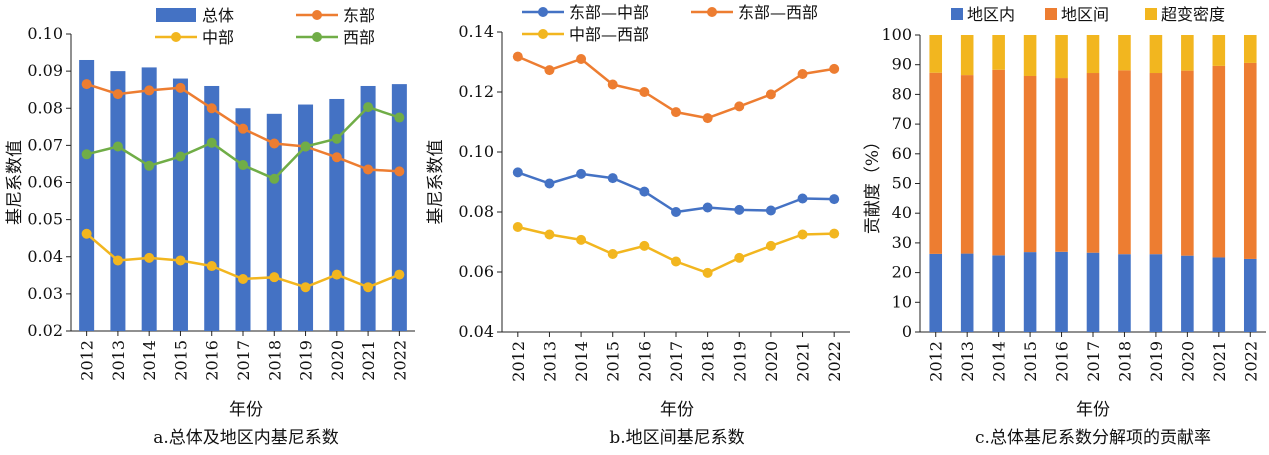  Describe the element at coordinates (902, 153) in the screenshot. I see `y-tick-label: 60` at that location.